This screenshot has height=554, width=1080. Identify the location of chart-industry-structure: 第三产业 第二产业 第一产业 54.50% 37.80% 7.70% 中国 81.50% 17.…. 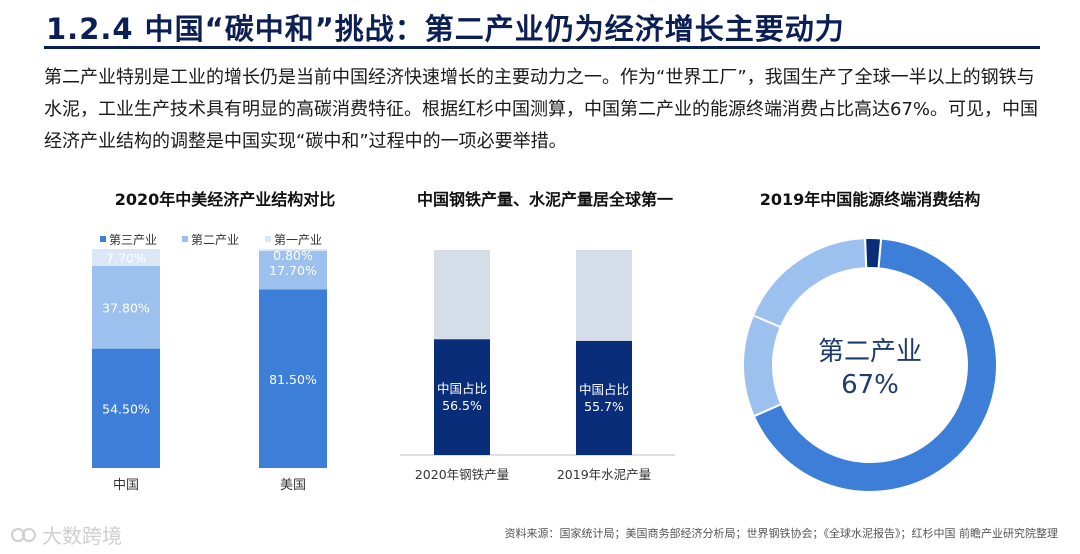
(209, 363).